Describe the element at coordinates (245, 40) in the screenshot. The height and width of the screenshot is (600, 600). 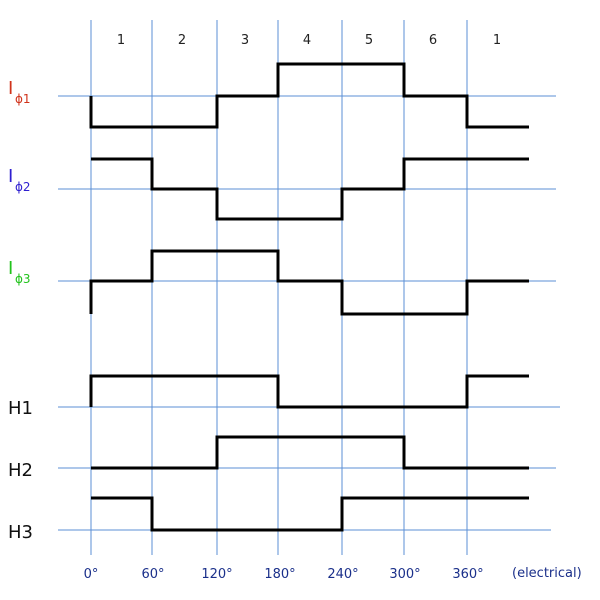
I see `segment-label: 3` at that location.